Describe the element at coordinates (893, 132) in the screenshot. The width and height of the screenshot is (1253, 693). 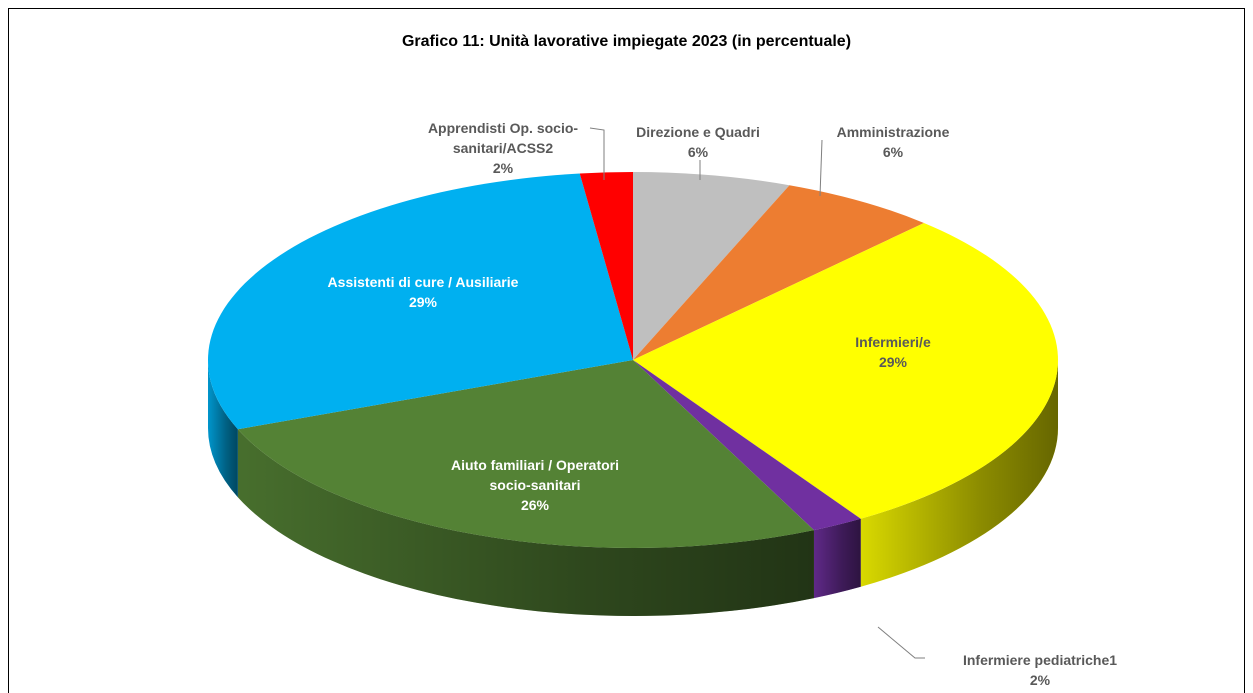
I see `category-label: Amministrazione` at that location.